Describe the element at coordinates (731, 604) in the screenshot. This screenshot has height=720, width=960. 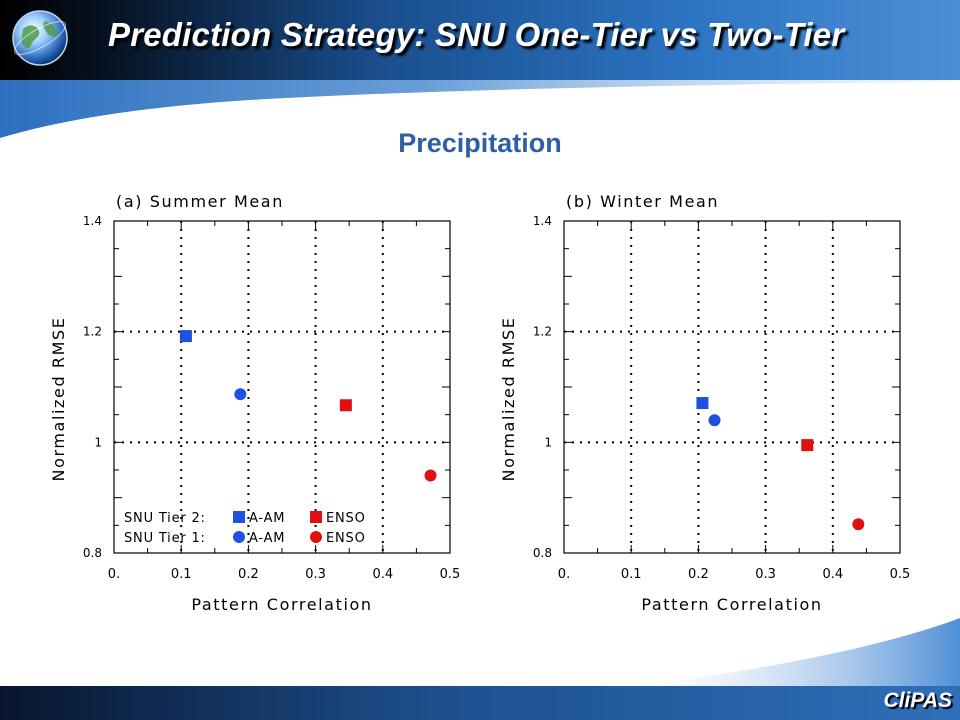
I see `chart-1-x-axis-label: Pattern Correlation` at that location.